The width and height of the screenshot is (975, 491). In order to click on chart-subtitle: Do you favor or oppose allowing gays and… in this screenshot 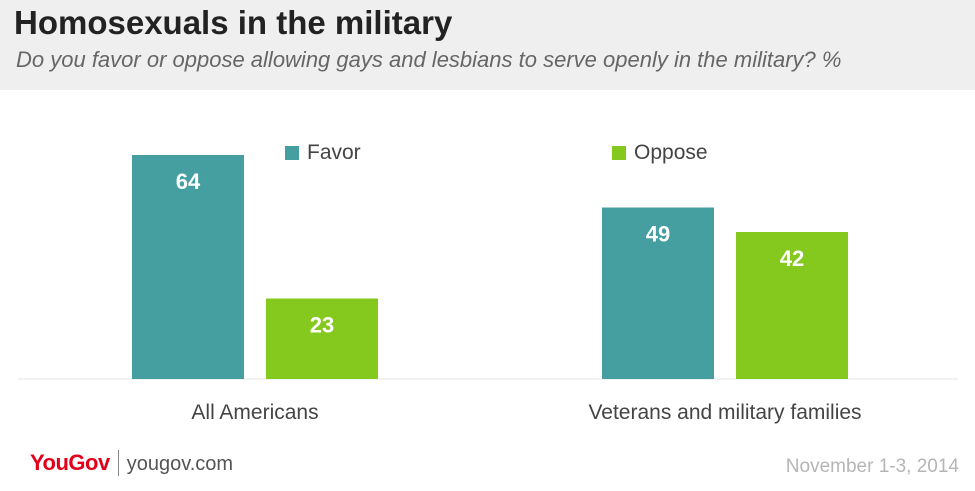, I will do `click(429, 59)`.